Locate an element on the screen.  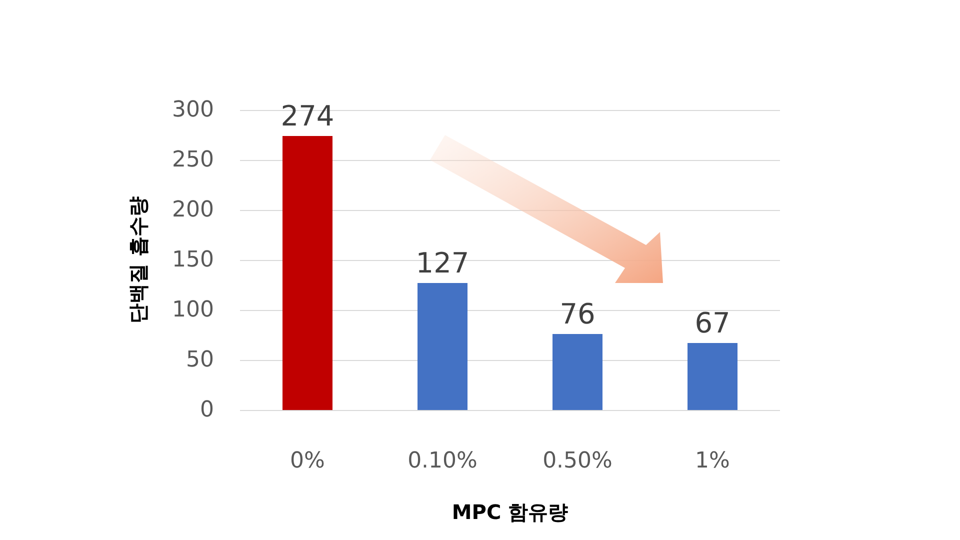
data-label: 127 is located at coordinates (443, 263).